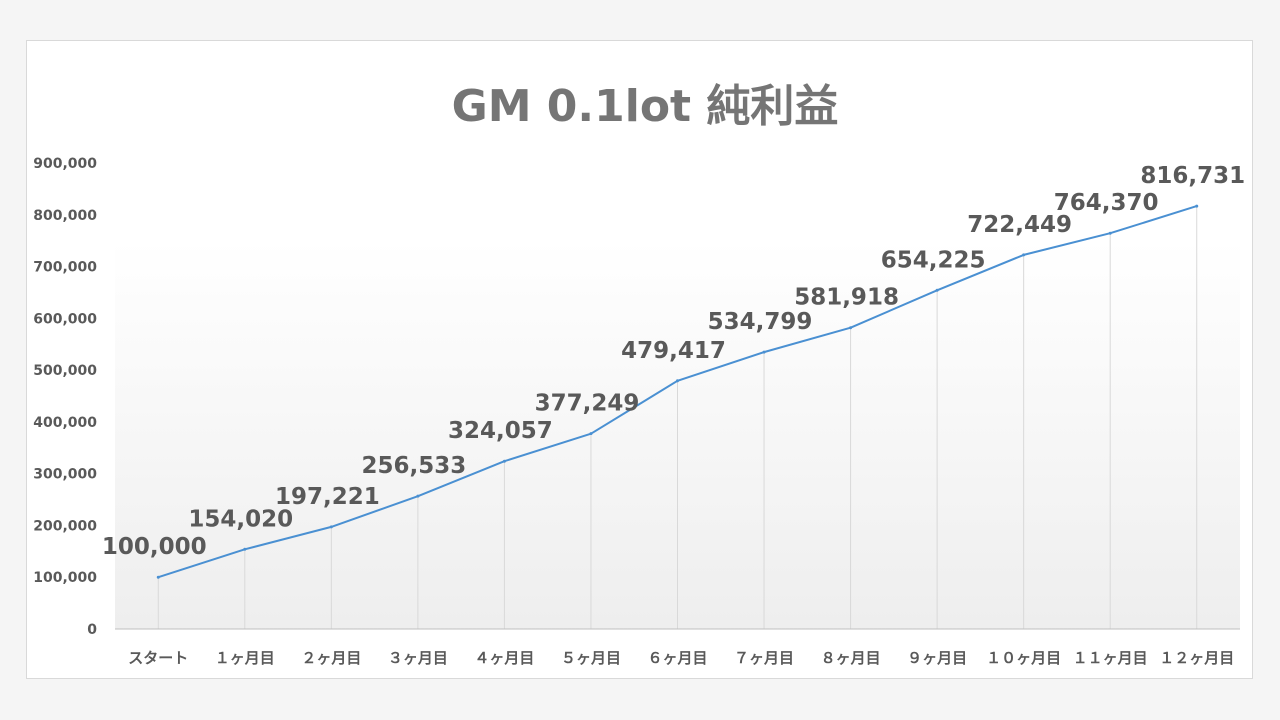 The height and width of the screenshot is (720, 1280). Describe the element at coordinates (240, 519) in the screenshot. I see `data-label: 154,020` at that location.